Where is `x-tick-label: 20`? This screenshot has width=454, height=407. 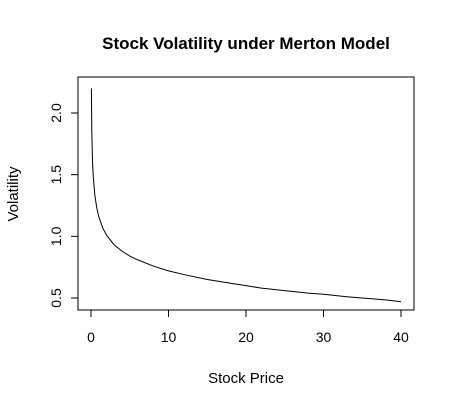 x-tick-label: 20 is located at coordinates (246, 337).